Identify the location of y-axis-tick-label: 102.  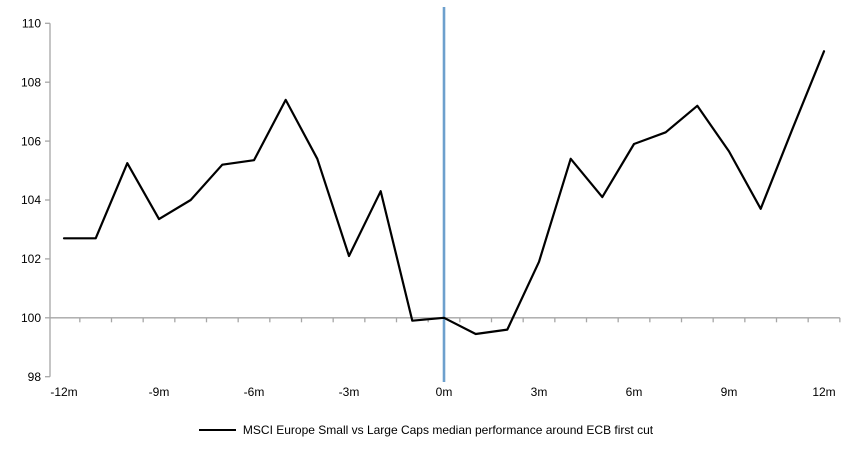
(31, 259).